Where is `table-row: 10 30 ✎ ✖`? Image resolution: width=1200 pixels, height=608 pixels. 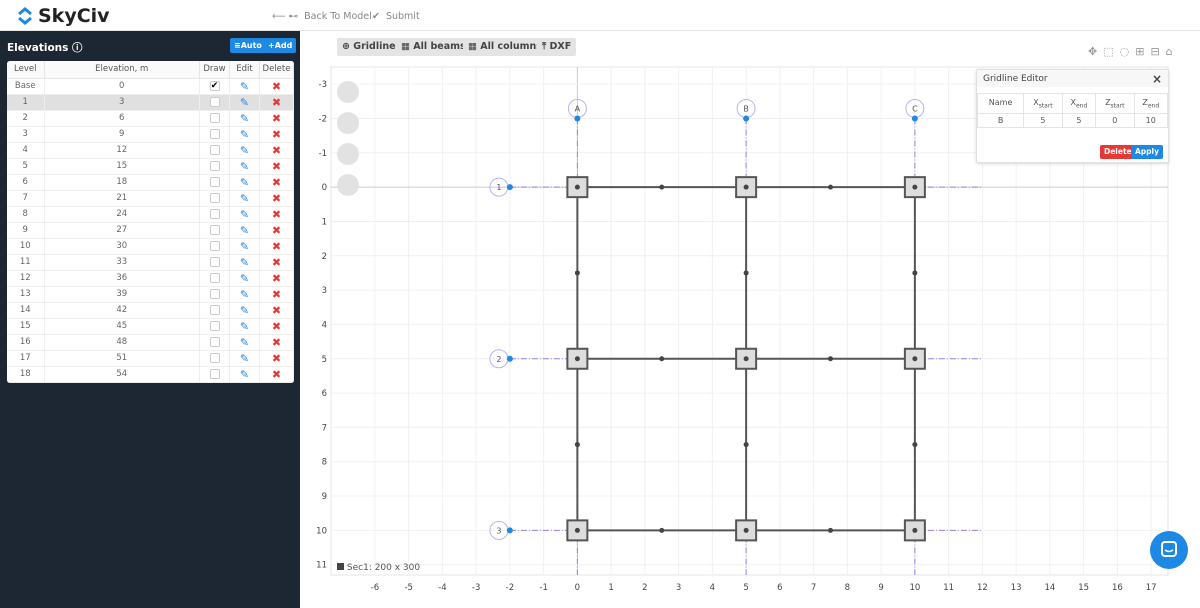
table-row: 10 30 ✎ ✖ is located at coordinates (150, 246).